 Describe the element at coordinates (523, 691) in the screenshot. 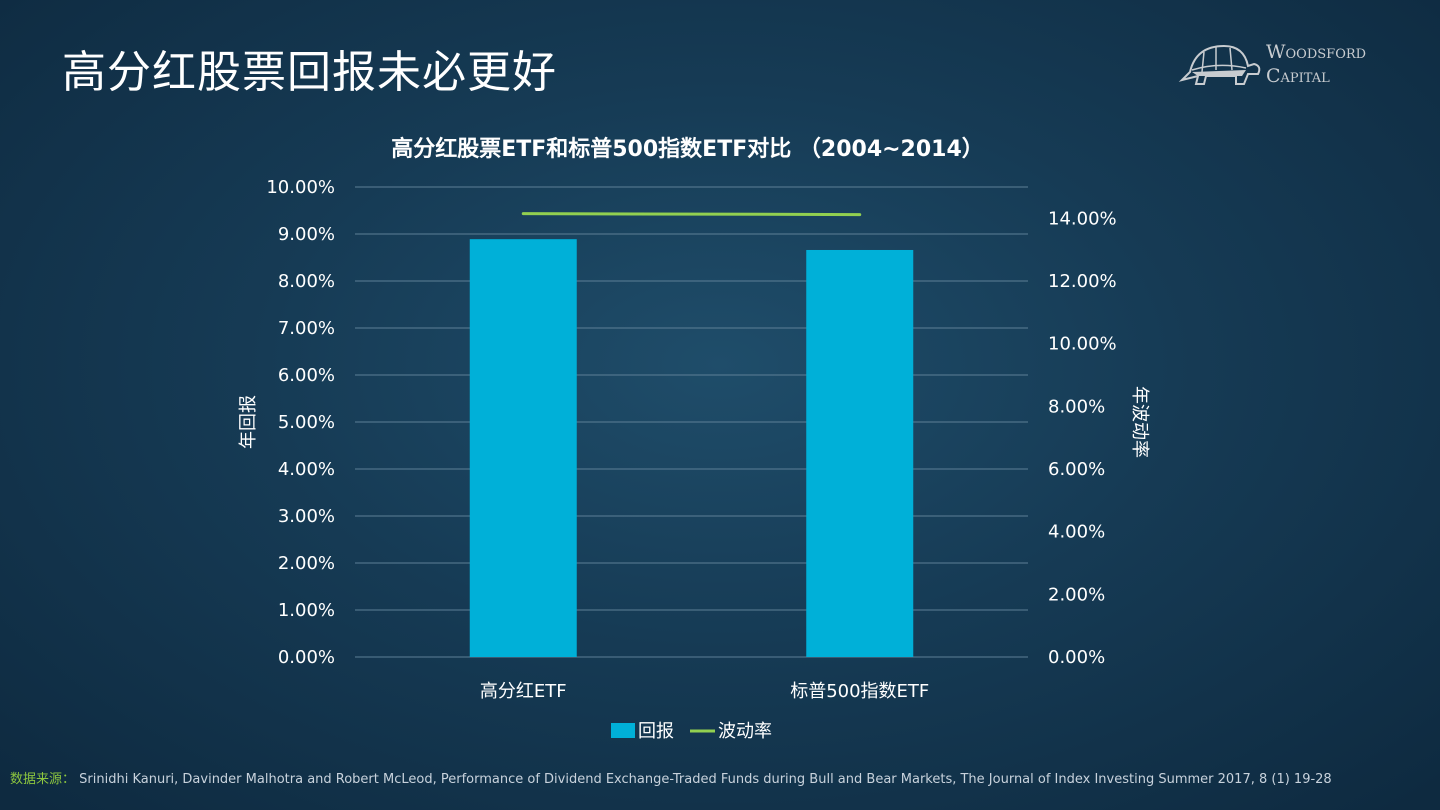

I see `x-tick-label: 高分红ETF` at that location.